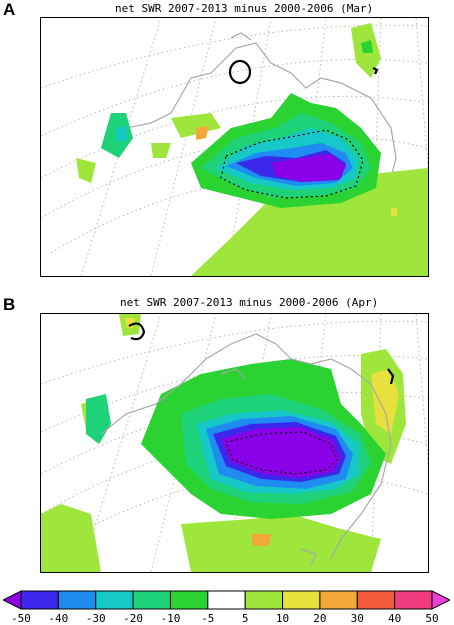 This screenshot has width=454, height=625. Describe the element at coordinates (432, 618) in the screenshot. I see `colorbar-tick-label: 50` at that location.